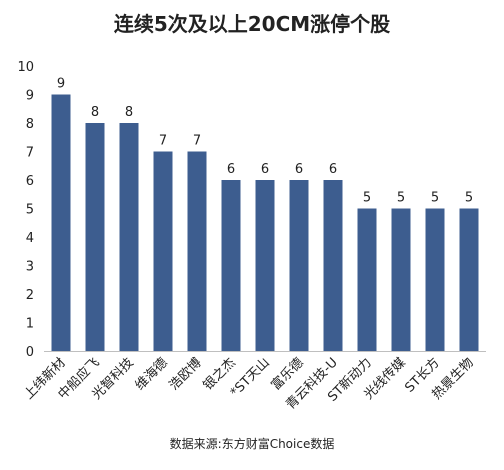  Describe the element at coordinates (30, 352) in the screenshot. I see `y-tick-label: 0` at that location.